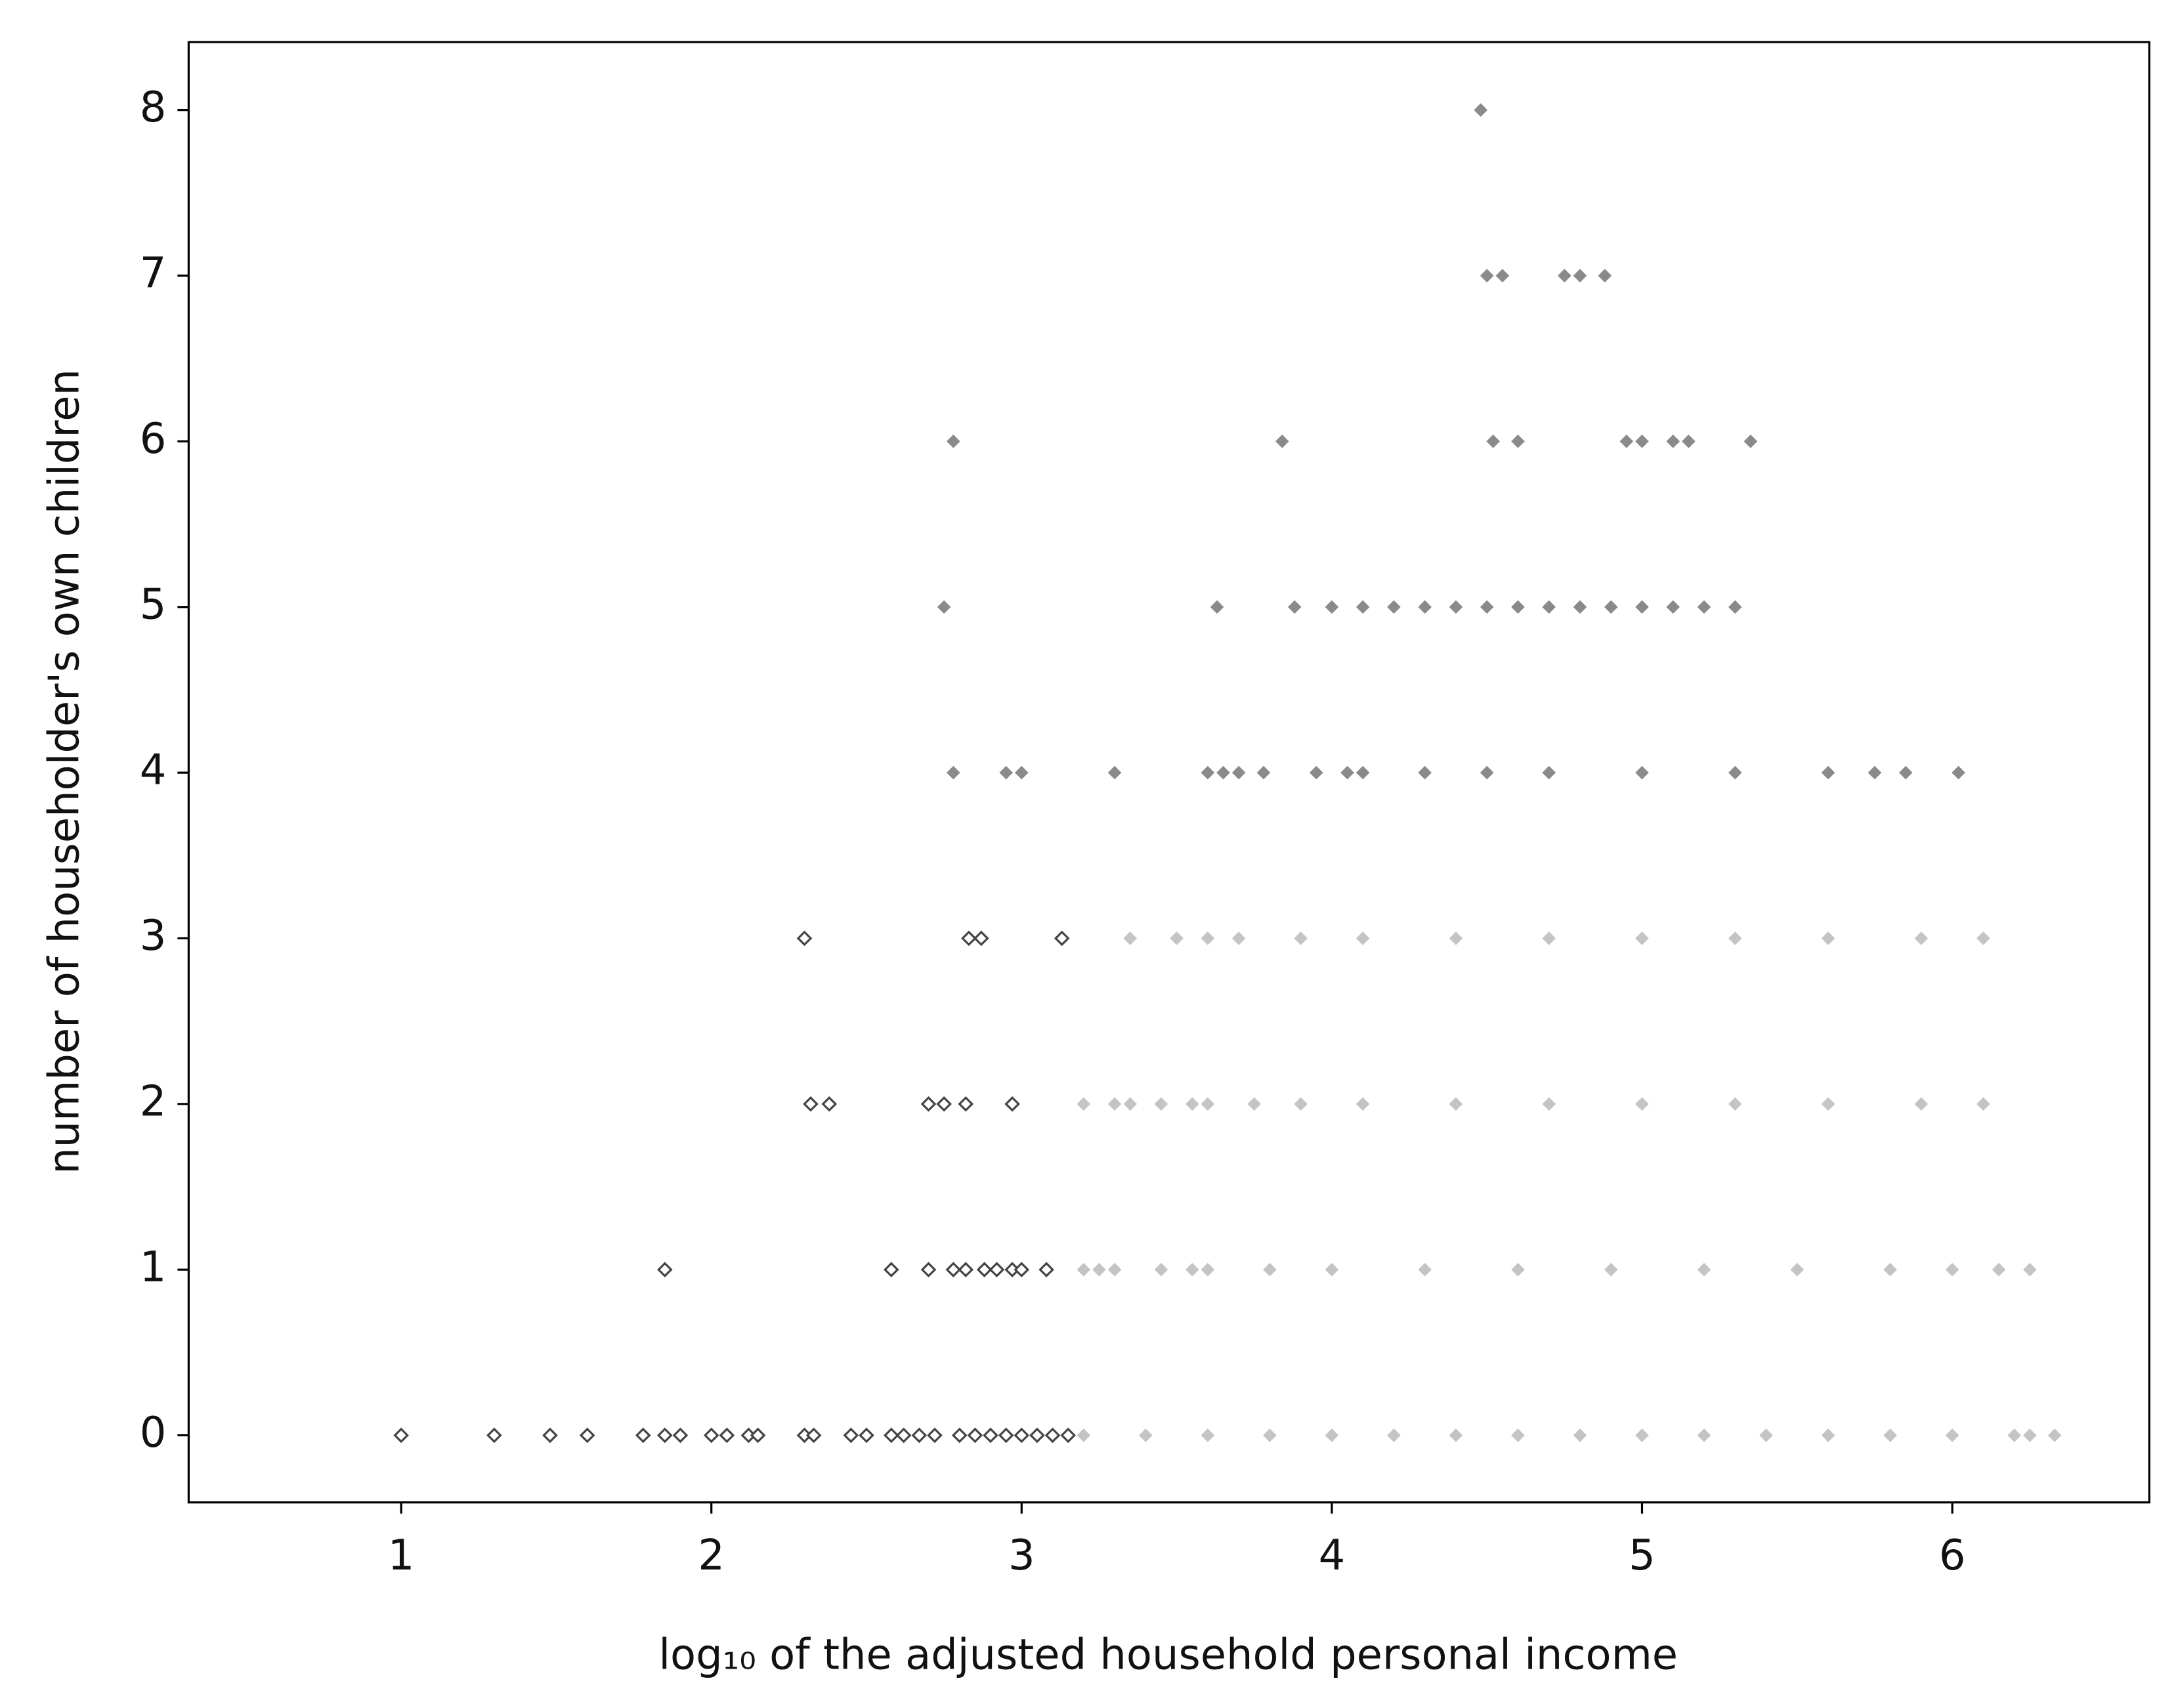 This screenshot has height=1708, width=2180. What do you see at coordinates (401, 1556) in the screenshot?
I see `x-tick-label: 1` at bounding box center [401, 1556].